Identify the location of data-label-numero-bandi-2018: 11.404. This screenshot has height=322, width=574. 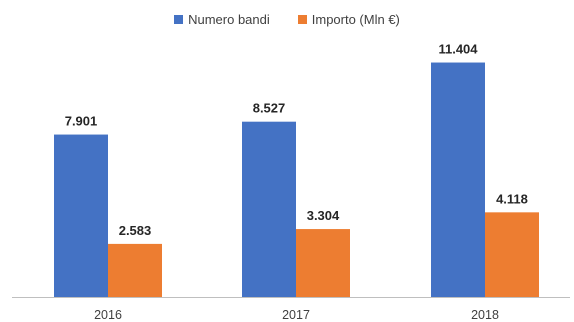
(458, 49).